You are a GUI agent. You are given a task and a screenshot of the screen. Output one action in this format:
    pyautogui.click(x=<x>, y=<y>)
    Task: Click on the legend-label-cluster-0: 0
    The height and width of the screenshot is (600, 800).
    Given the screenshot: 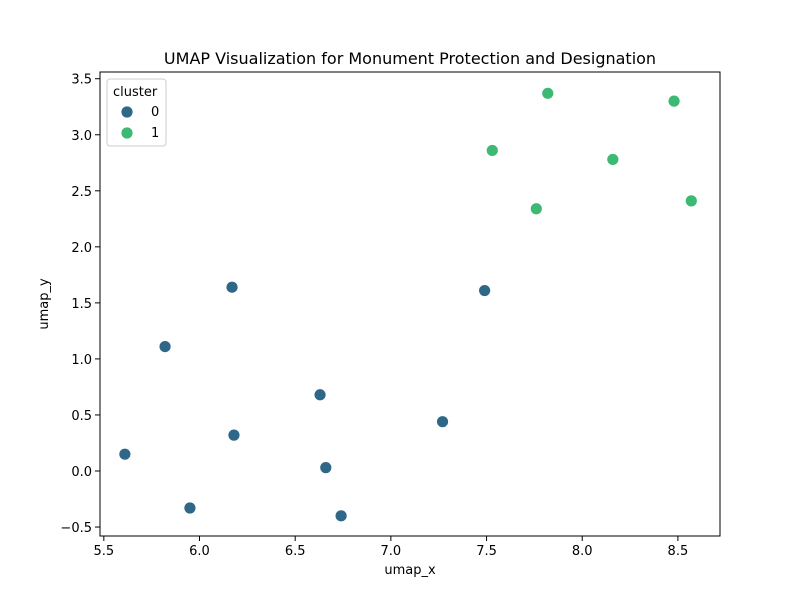 What is the action you would take?
    pyautogui.click(x=155, y=112)
    